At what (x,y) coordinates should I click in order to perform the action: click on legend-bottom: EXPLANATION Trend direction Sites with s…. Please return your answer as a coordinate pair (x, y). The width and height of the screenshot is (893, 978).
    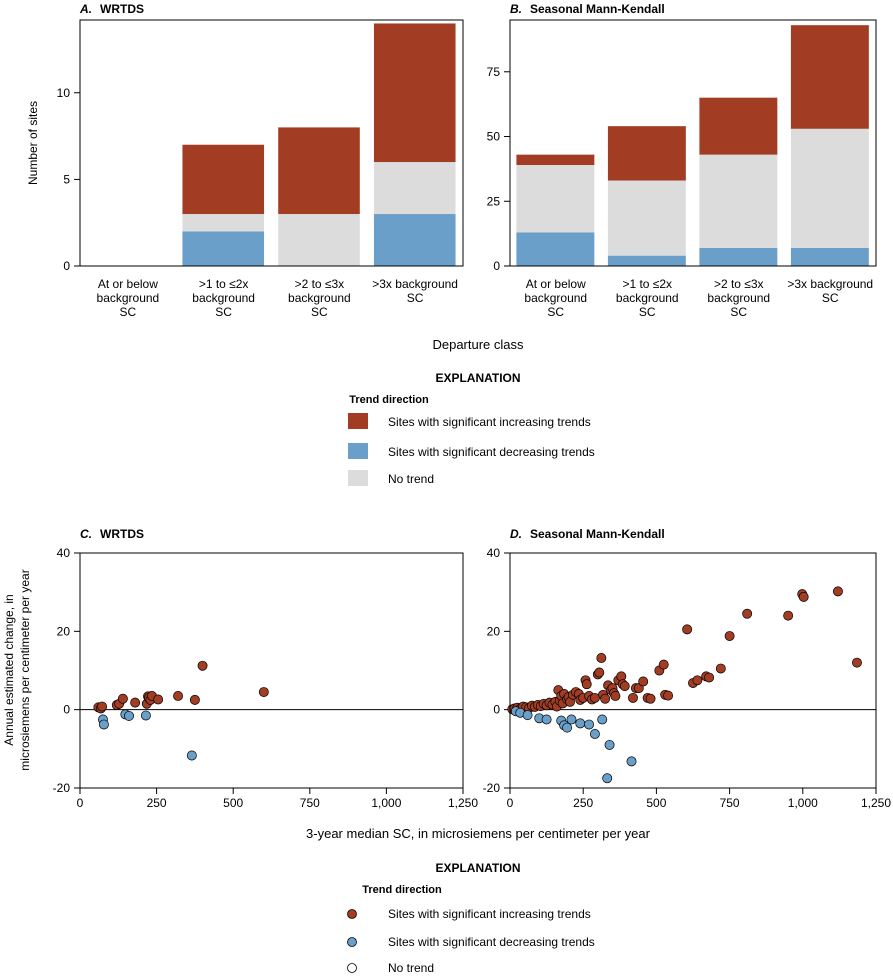
    Looking at the image, I should click on (471, 918).